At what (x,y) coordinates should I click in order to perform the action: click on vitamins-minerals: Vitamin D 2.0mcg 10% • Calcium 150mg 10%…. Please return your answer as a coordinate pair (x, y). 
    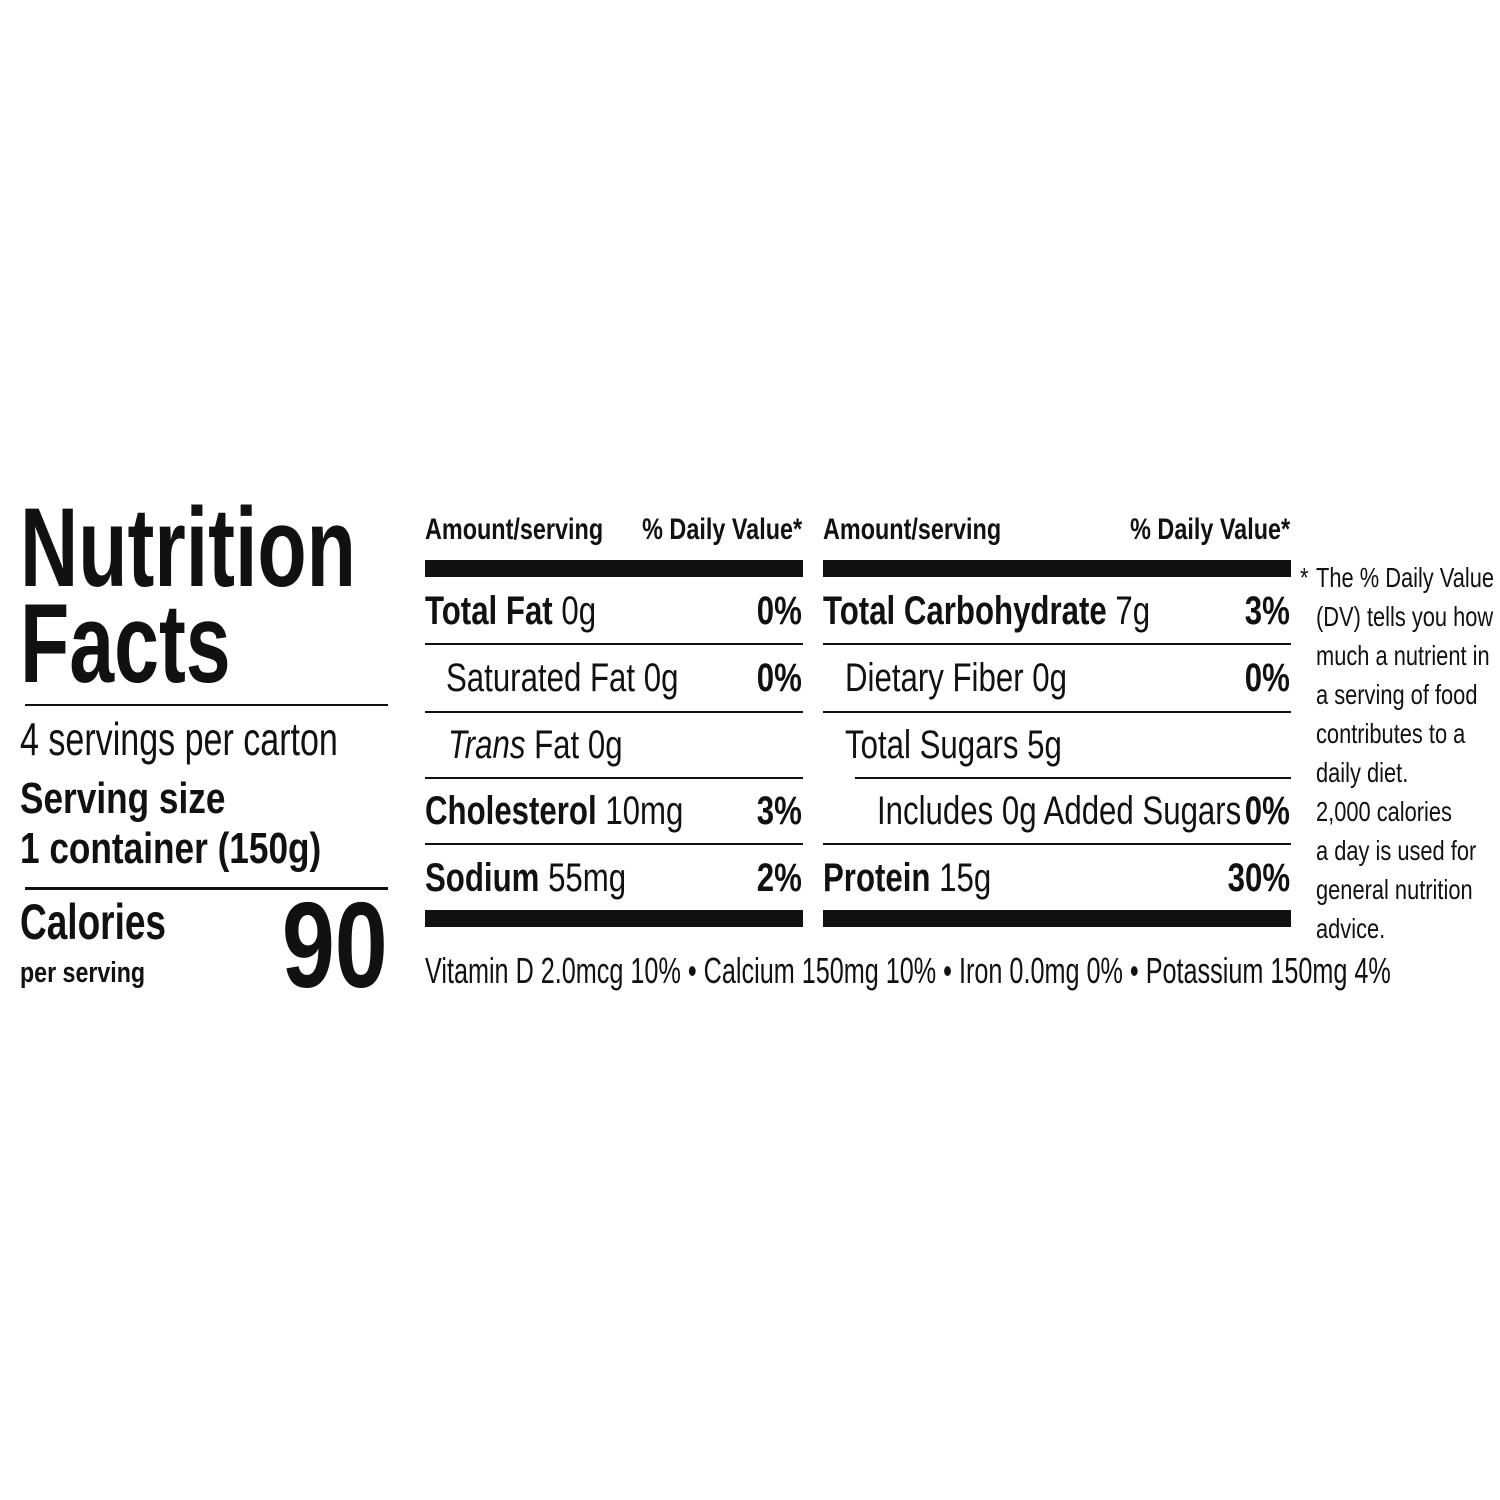
    Looking at the image, I should click on (908, 970).